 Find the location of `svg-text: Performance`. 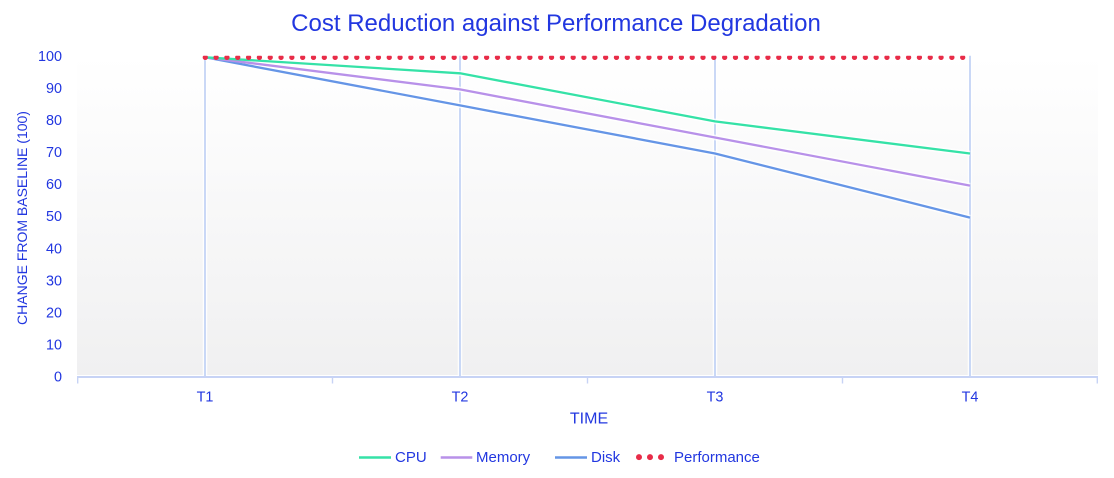

svg-text: Performance is located at coordinates (717, 457).